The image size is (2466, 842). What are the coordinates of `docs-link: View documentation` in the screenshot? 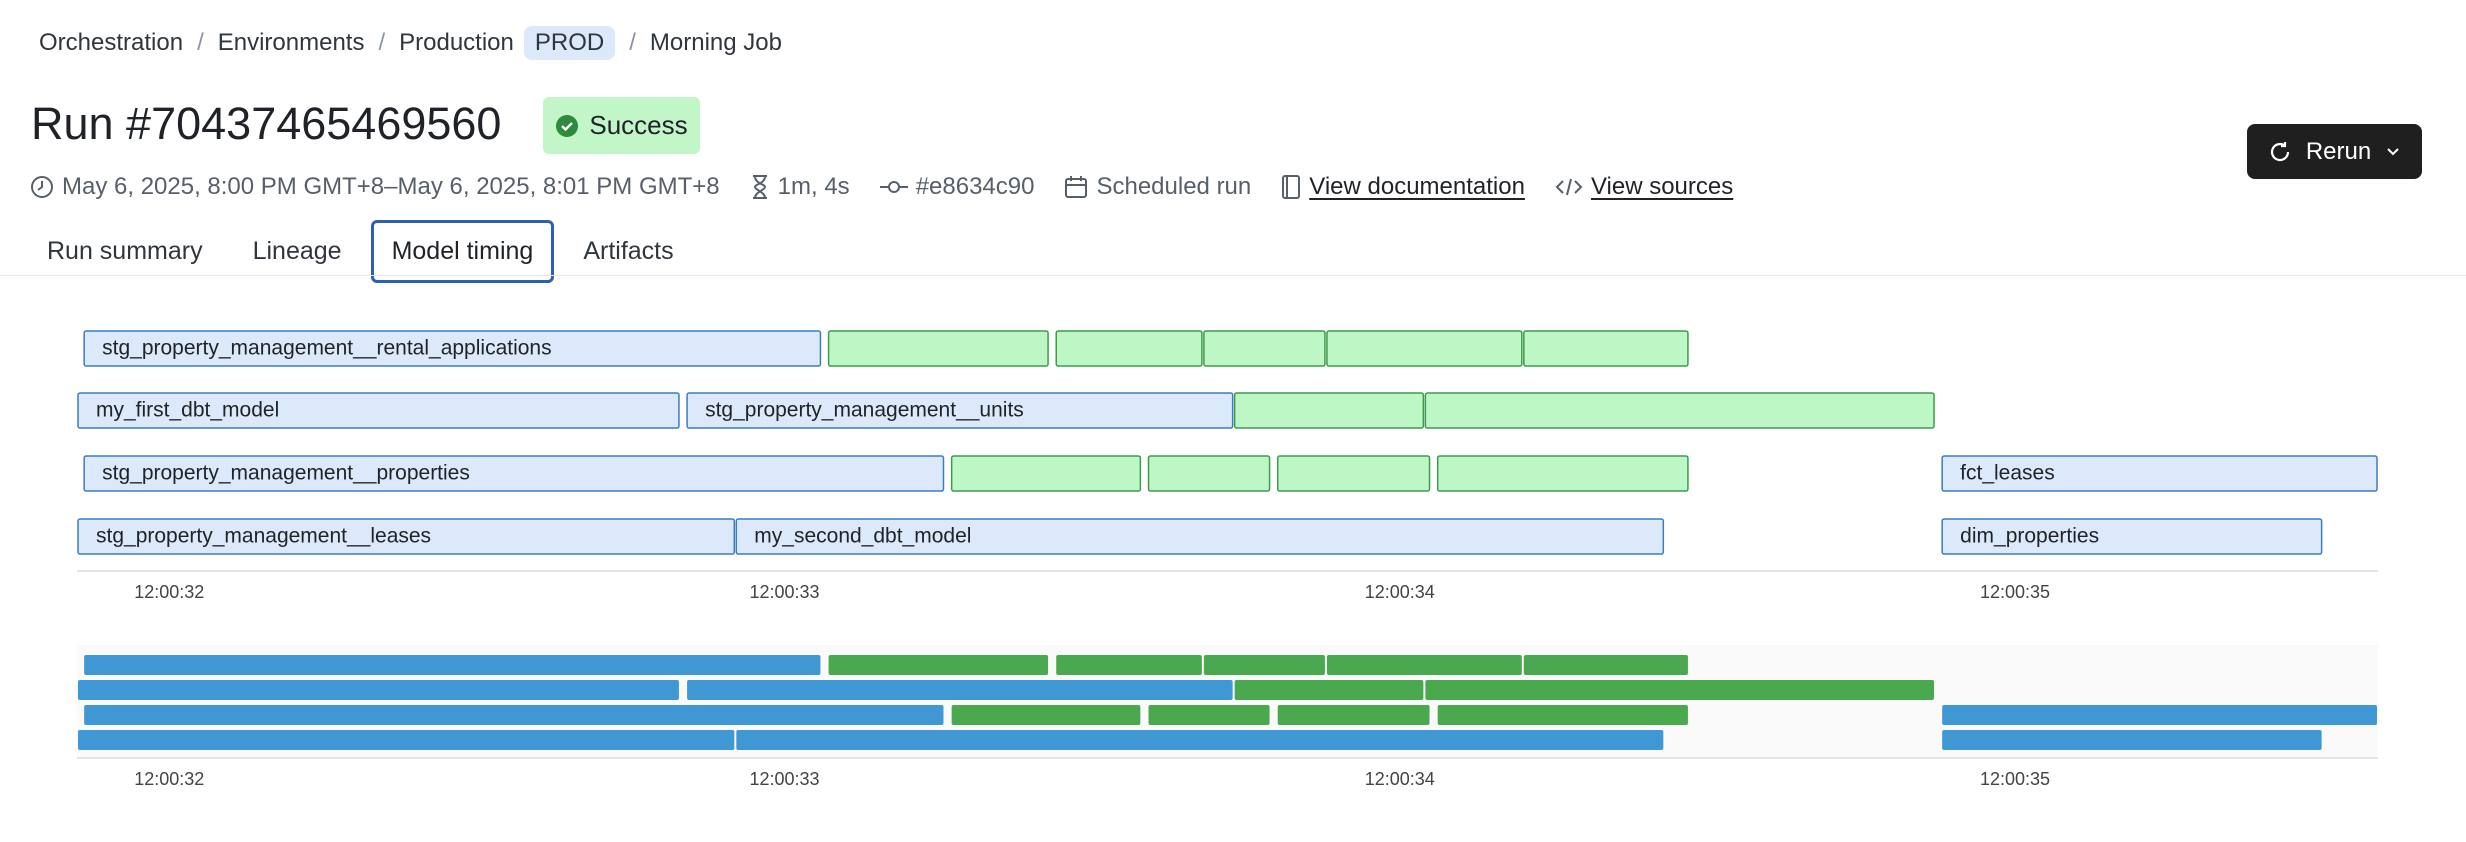 It's located at (1403, 187).